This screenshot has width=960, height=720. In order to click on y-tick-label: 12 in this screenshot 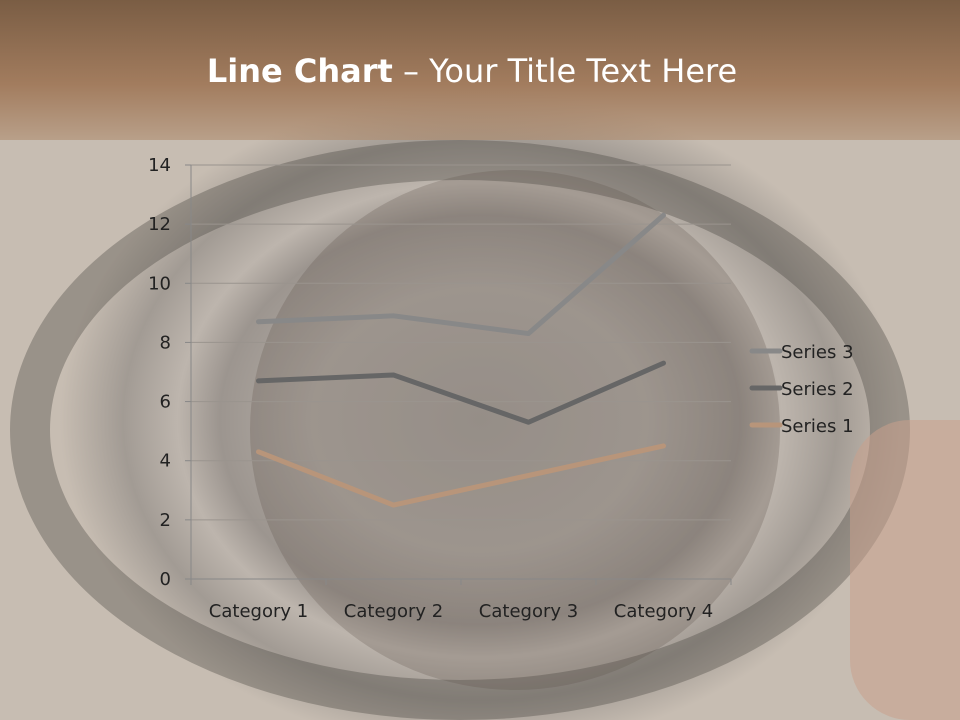, I will do `click(159, 224)`.